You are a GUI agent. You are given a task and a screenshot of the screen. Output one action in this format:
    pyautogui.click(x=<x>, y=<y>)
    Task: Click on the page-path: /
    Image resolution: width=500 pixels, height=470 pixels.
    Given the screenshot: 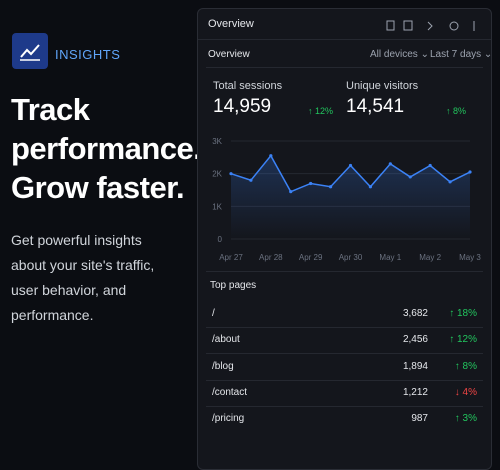 What is the action you would take?
    pyautogui.click(x=213, y=313)
    